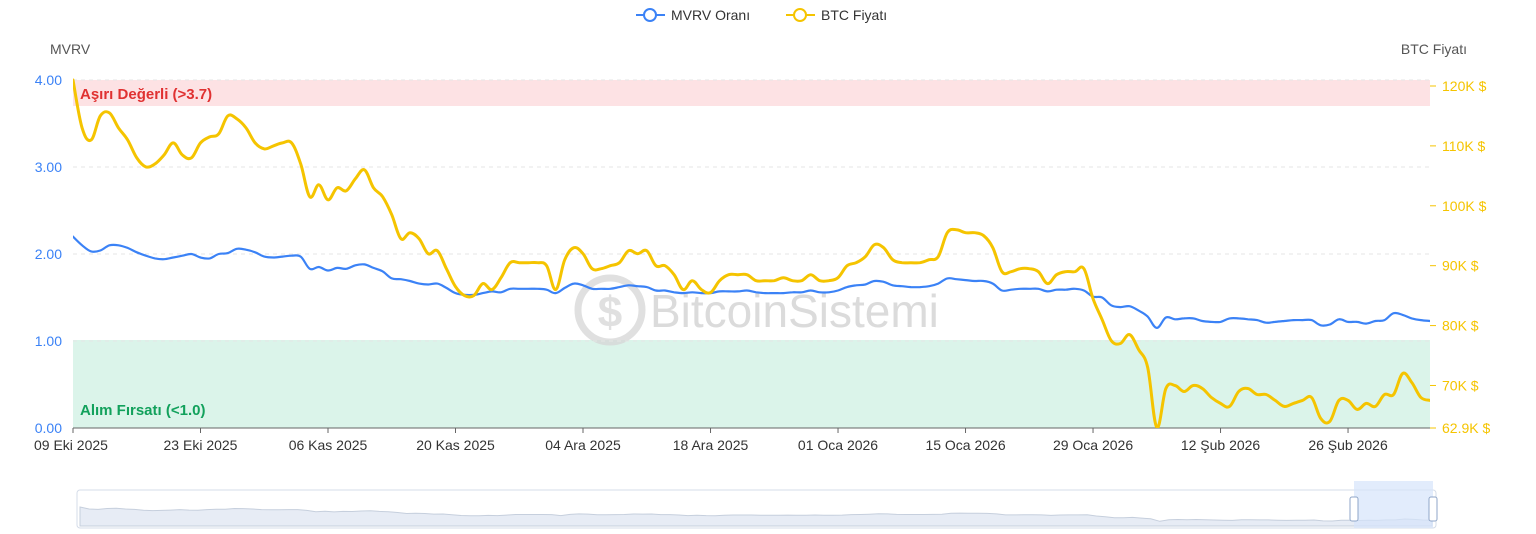 Image resolution: width=1536 pixels, height=534 pixels. I want to click on buy-zone-label: Alım Fırsatı (<1.0), so click(142, 410).